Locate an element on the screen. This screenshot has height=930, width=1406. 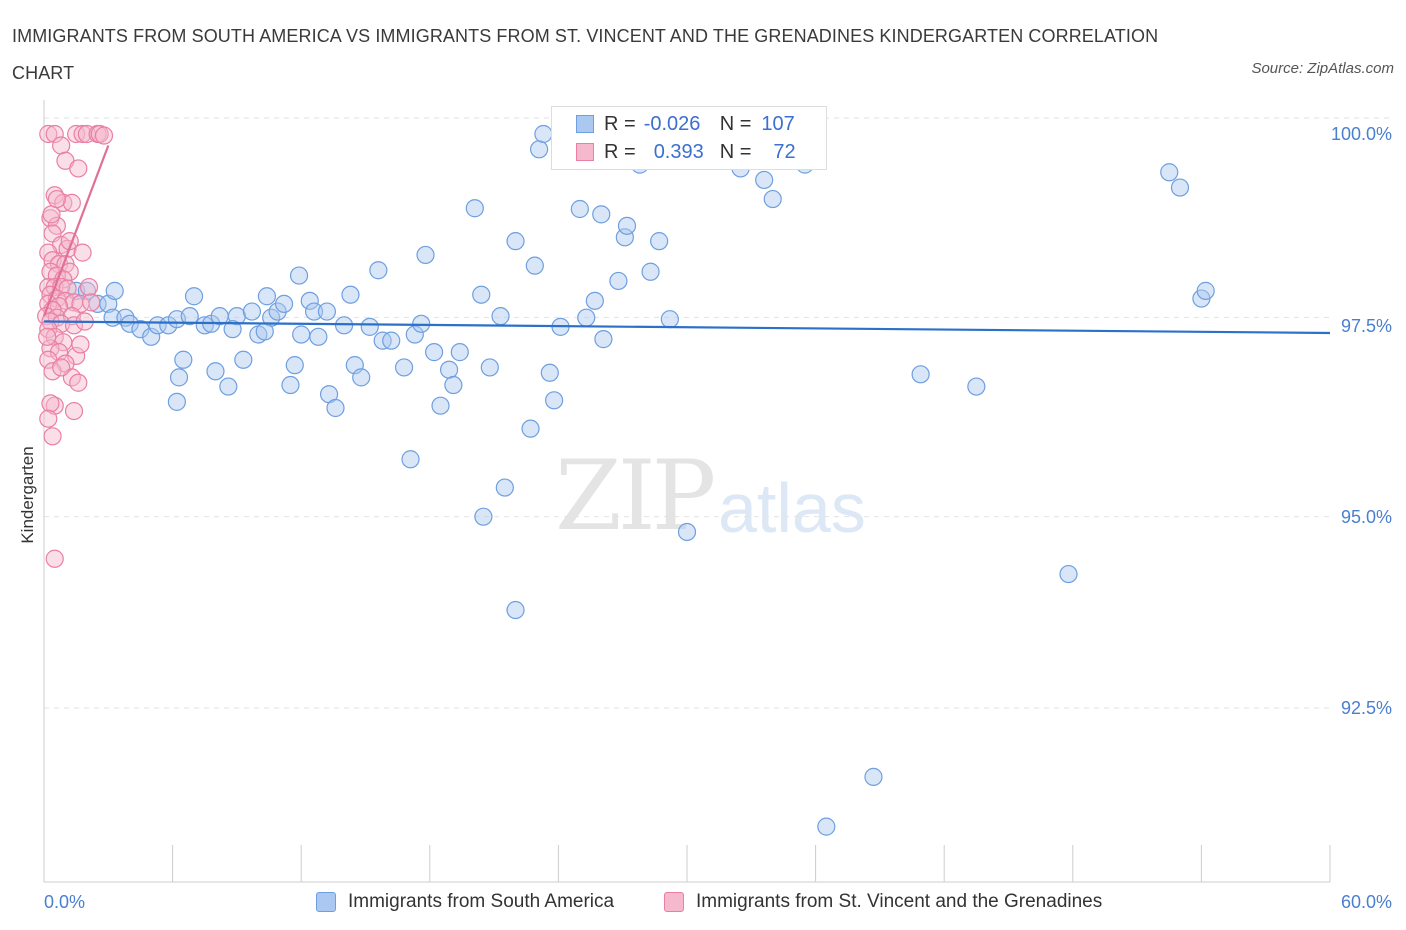
y-axis-label: Kindergarten is located at coordinates (27, 494).